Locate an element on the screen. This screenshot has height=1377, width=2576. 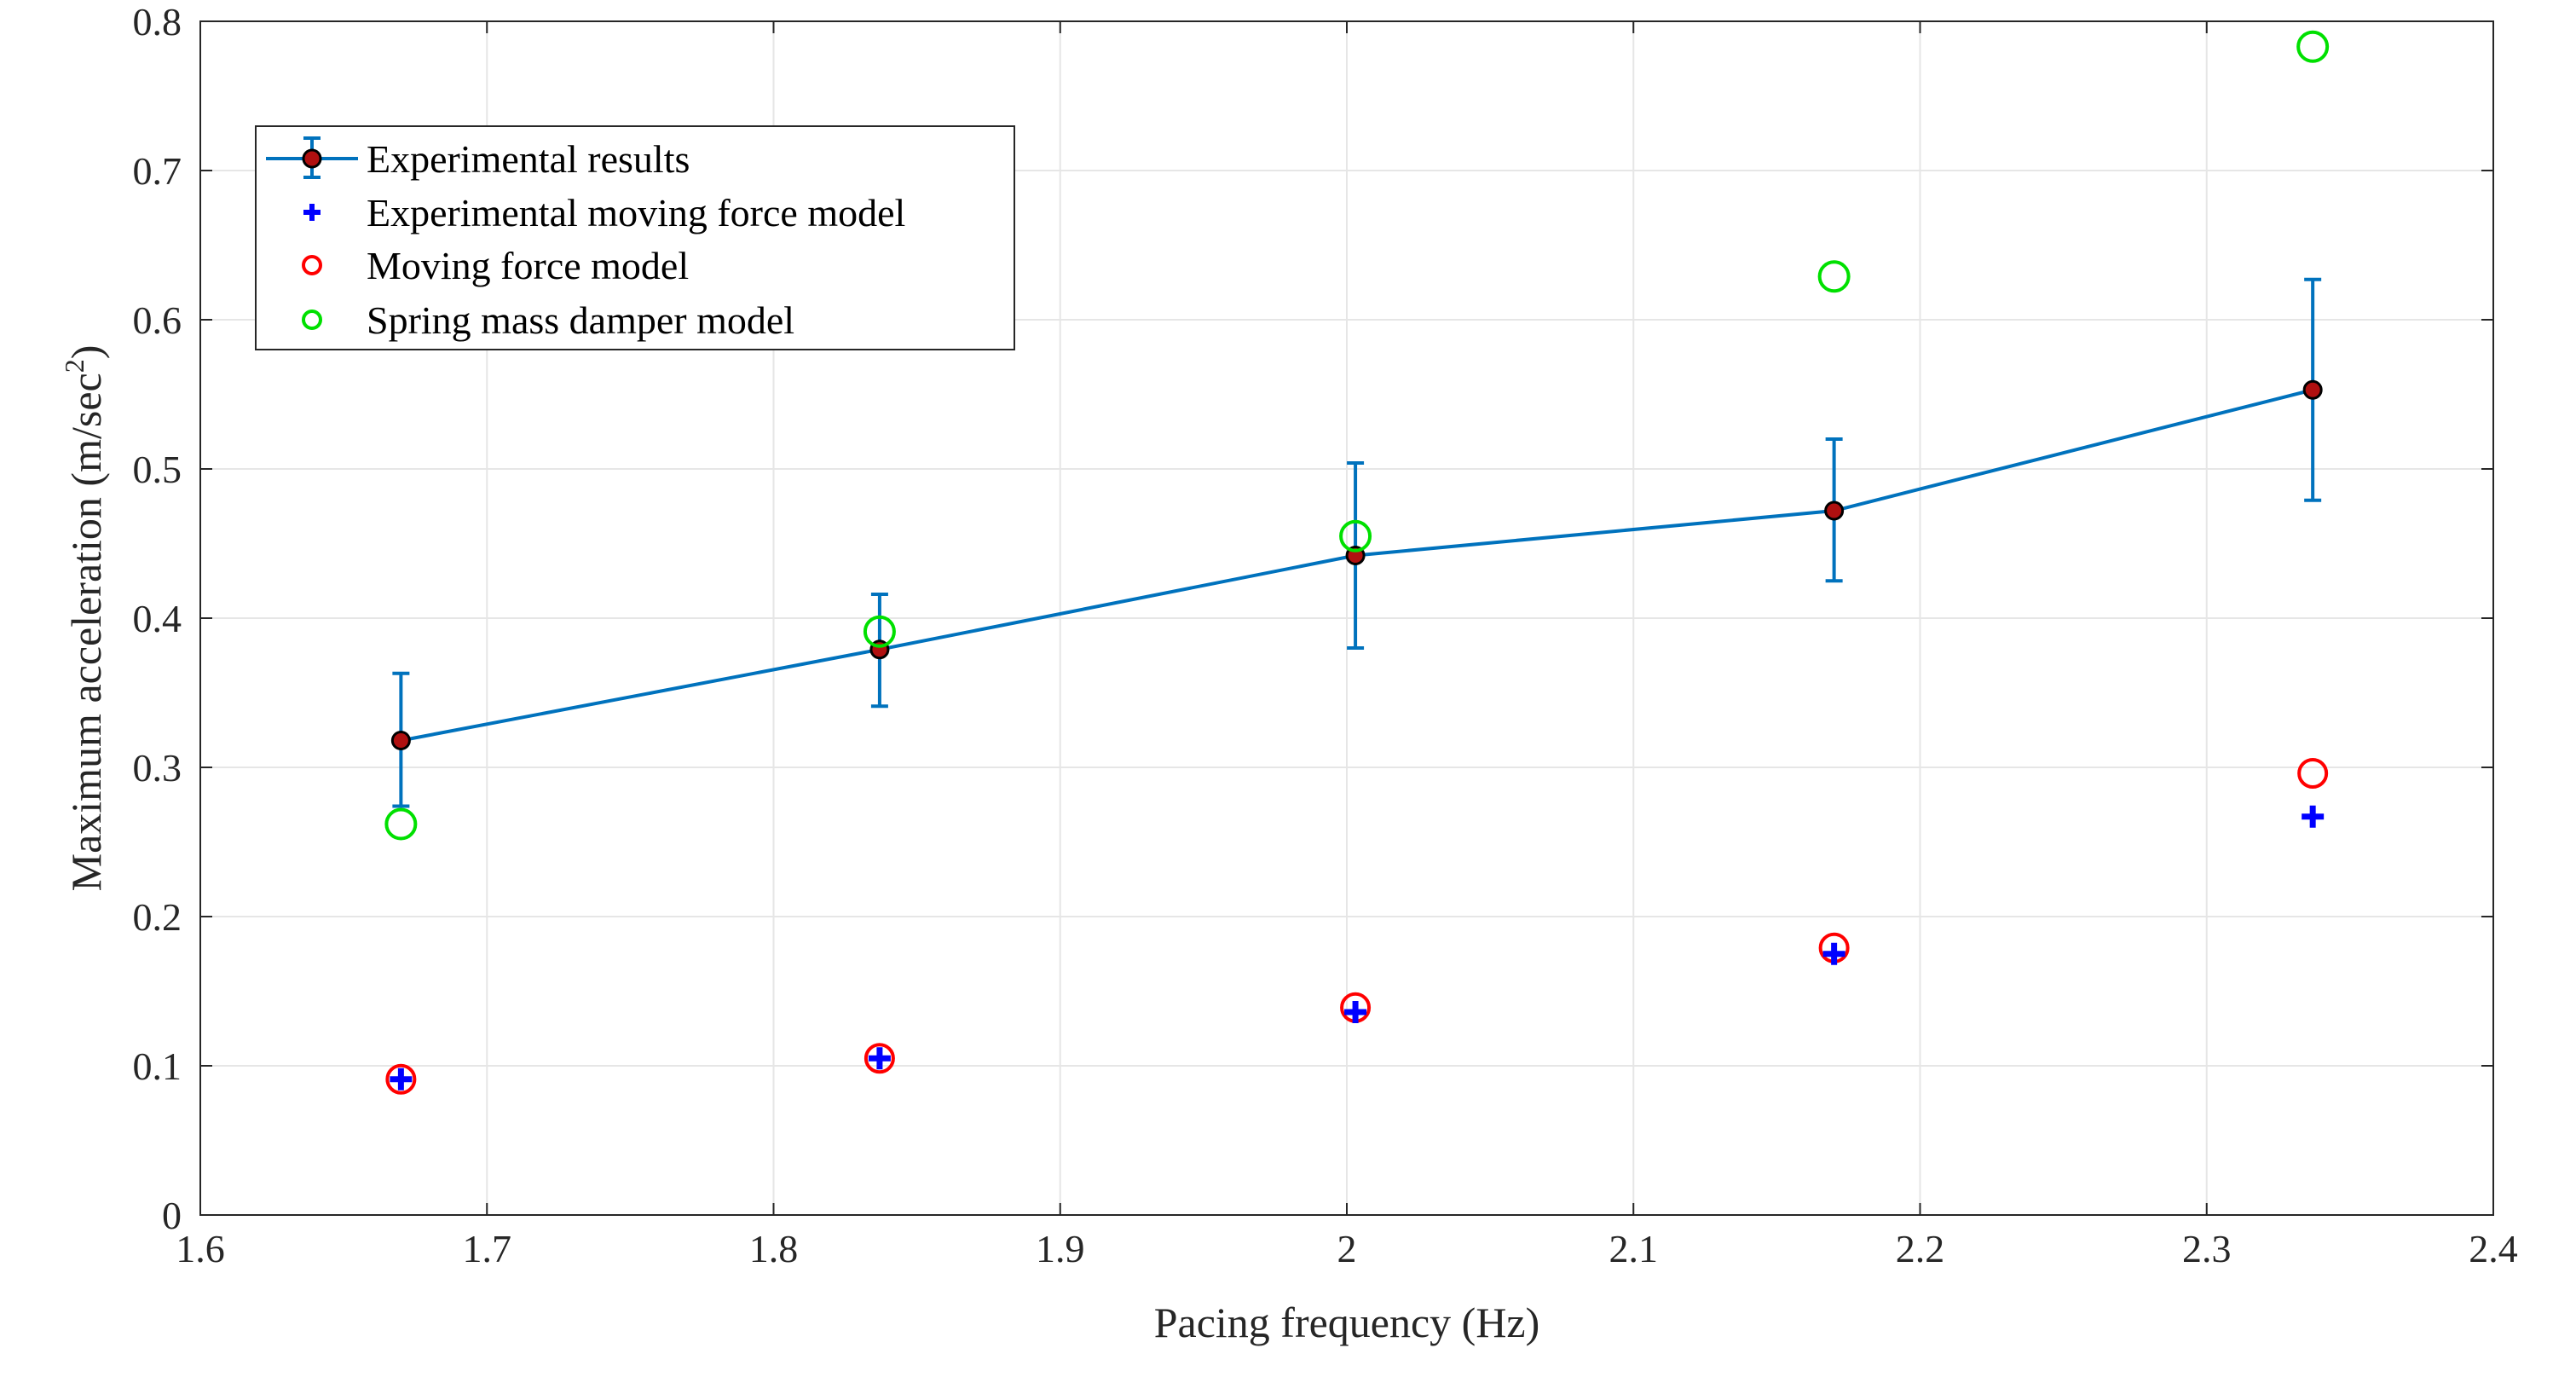
y-axis-label: Maximum acceleration (m/sec2) is located at coordinates (84, 618).